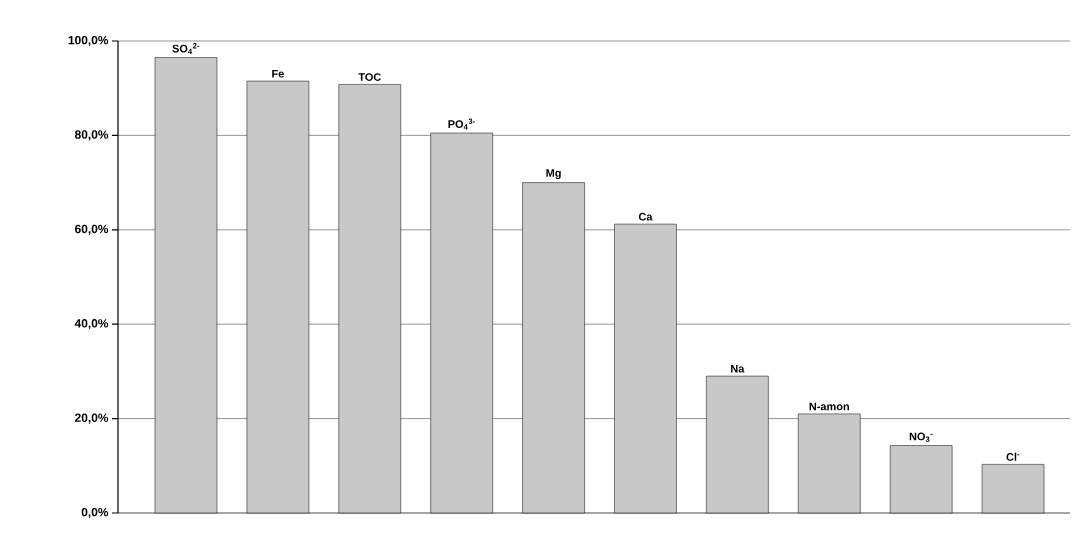 Image resolution: width=1085 pixels, height=539 pixels. Describe the element at coordinates (829, 406) in the screenshot. I see `x-tick-label: N-amon` at that location.